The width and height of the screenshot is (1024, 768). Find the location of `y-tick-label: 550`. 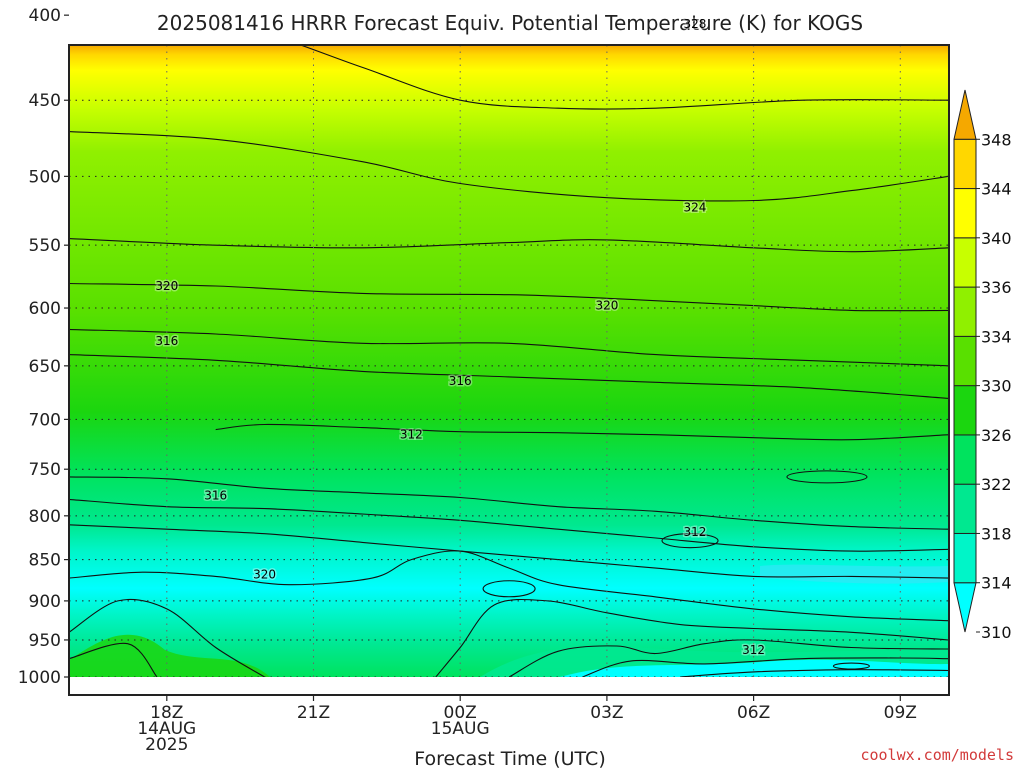

y-tick-label: 550 is located at coordinates (45, 246).